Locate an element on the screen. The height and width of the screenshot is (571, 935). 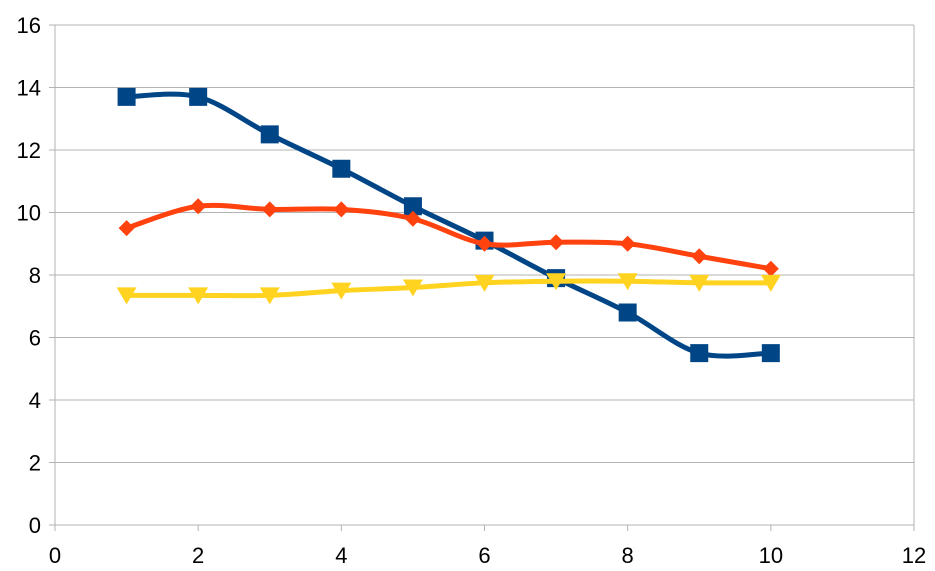
x-tick-label: 4 is located at coordinates (341, 555).